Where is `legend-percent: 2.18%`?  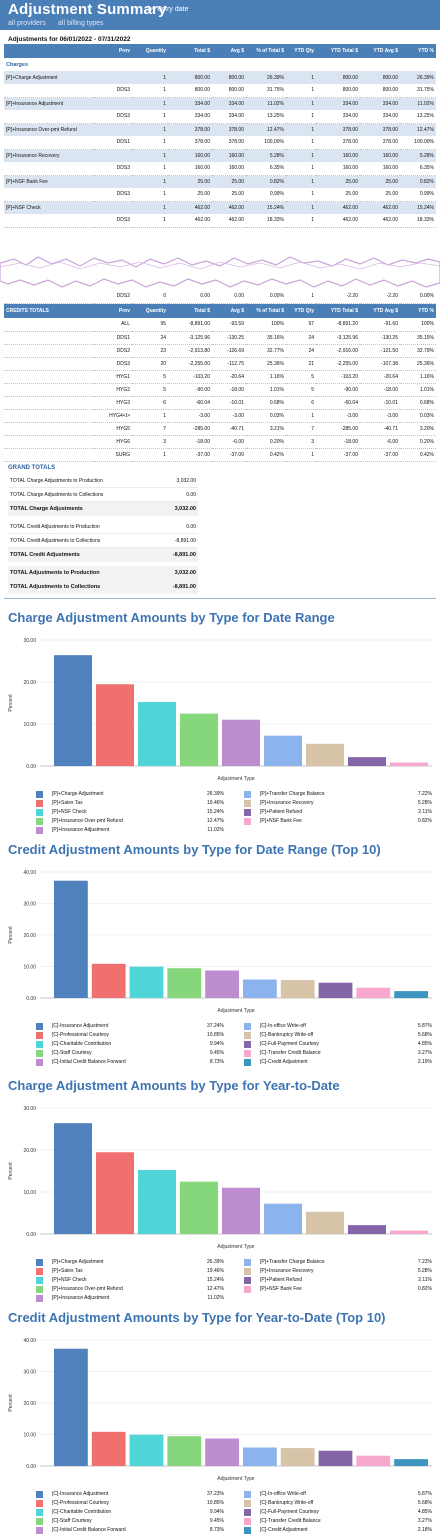 legend-percent: 2.18% is located at coordinates (424, 1530).